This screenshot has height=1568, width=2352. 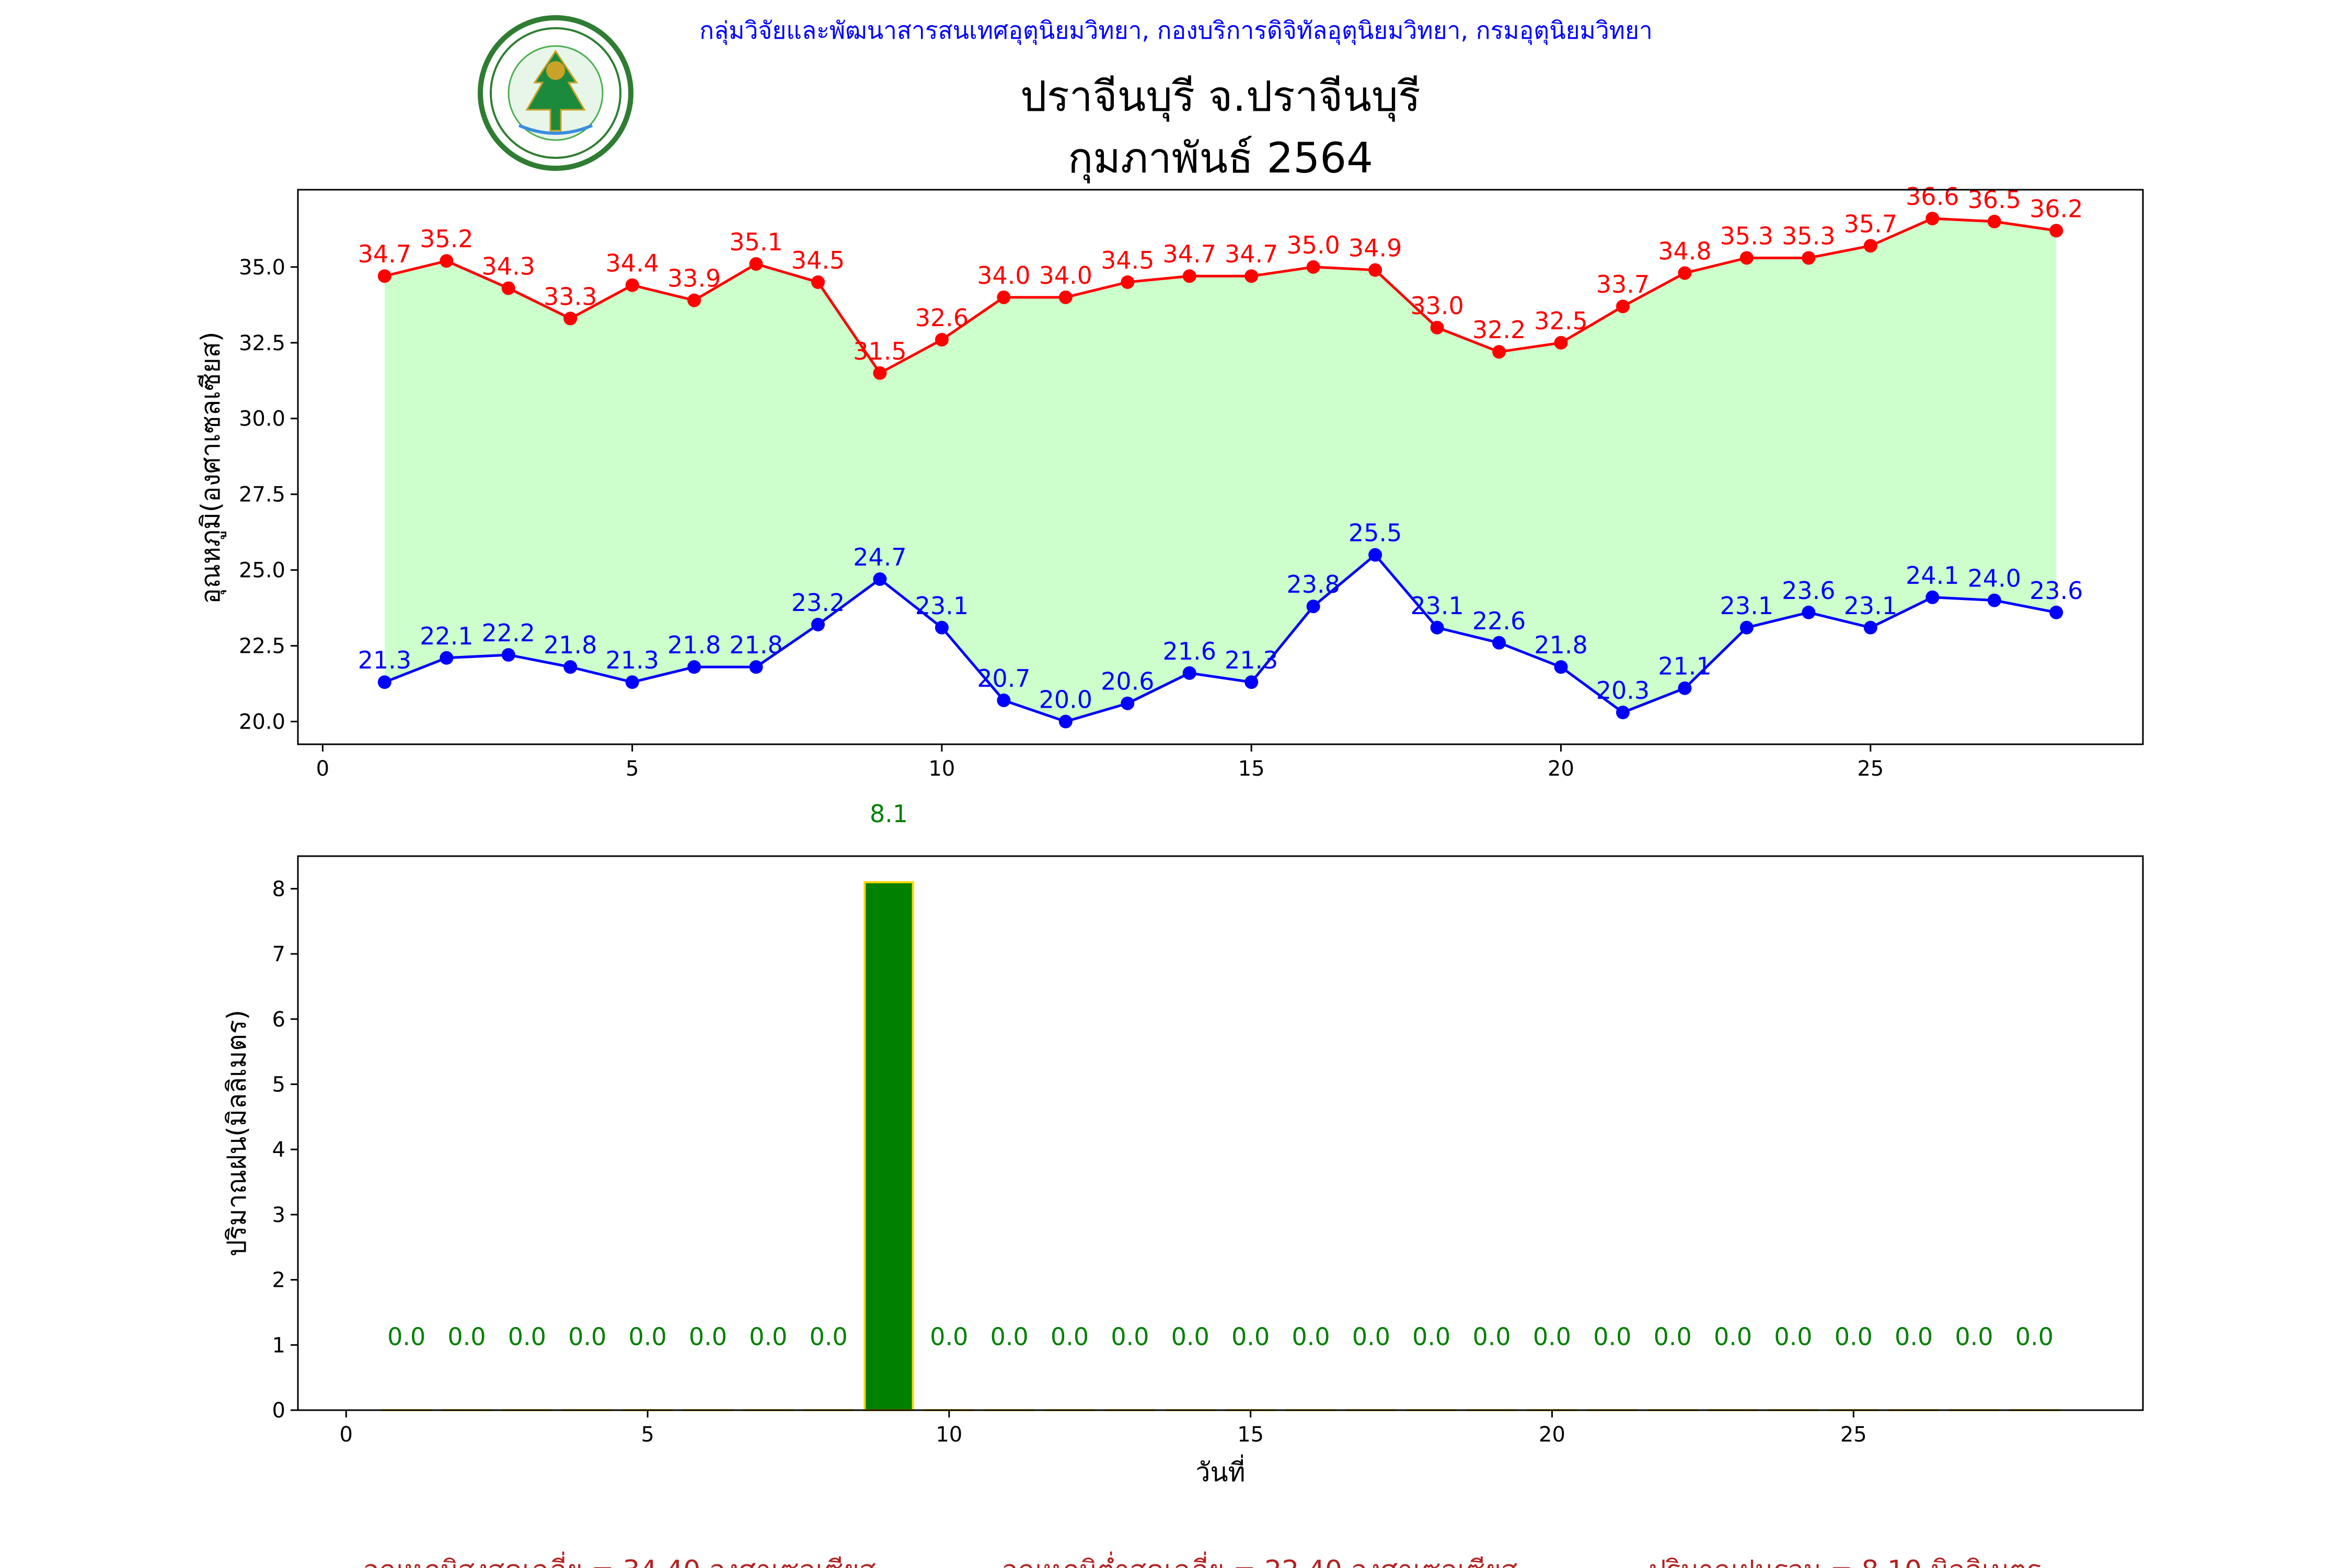 I want to click on min-temperature-label: 25.5, so click(x=1375, y=533).